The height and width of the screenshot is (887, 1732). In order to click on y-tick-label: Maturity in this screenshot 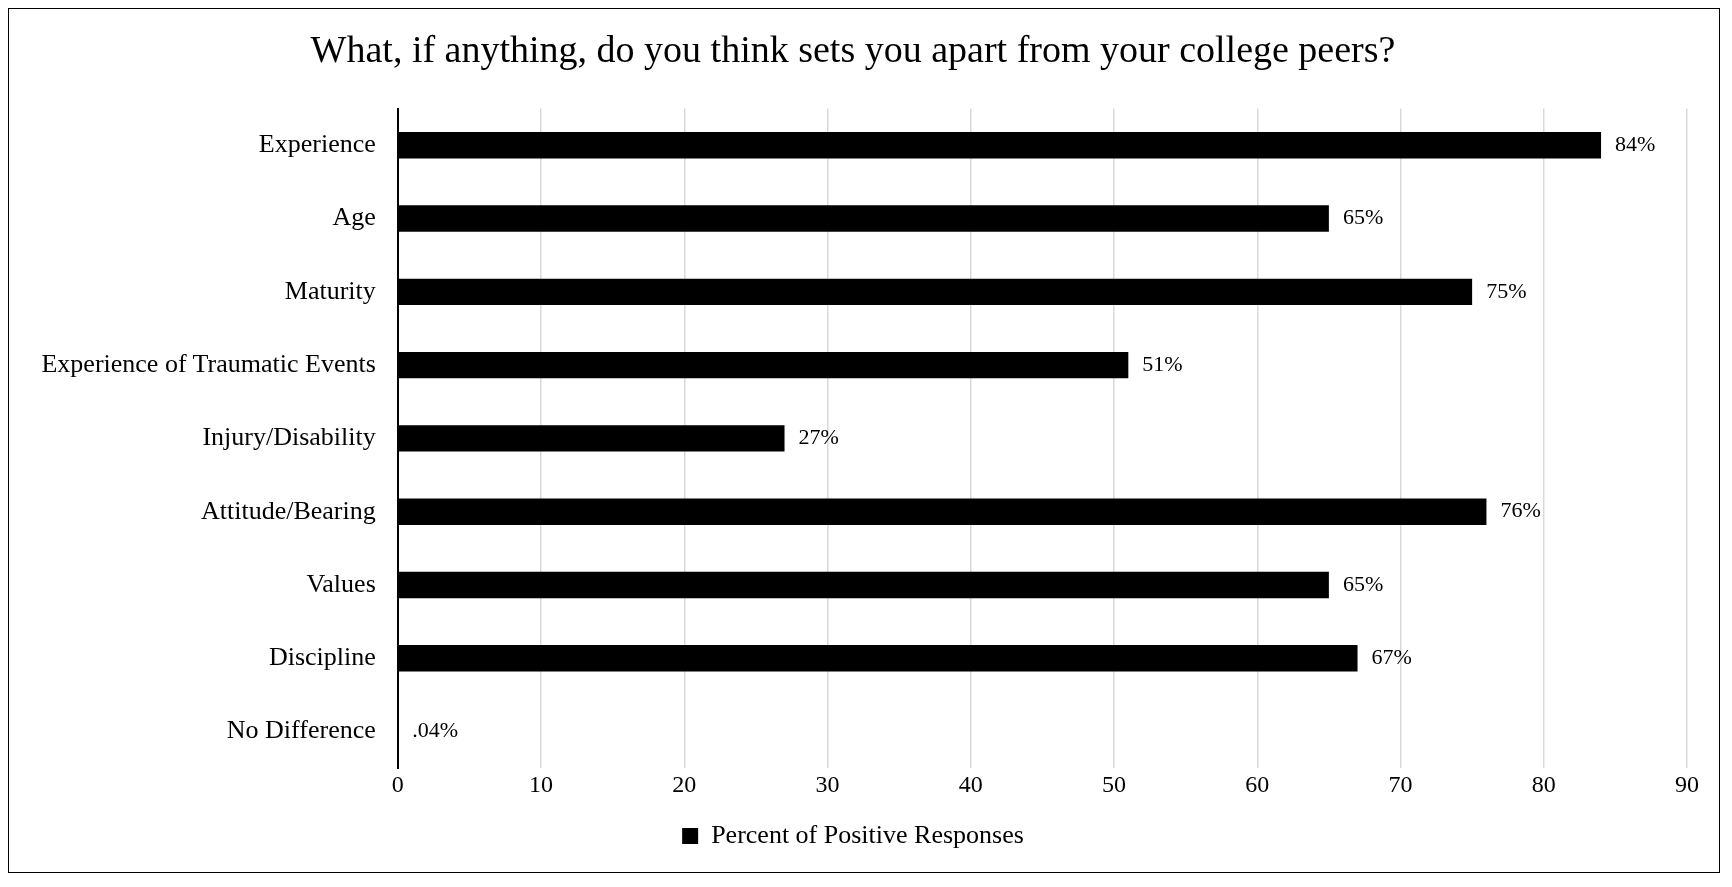, I will do `click(330, 290)`.